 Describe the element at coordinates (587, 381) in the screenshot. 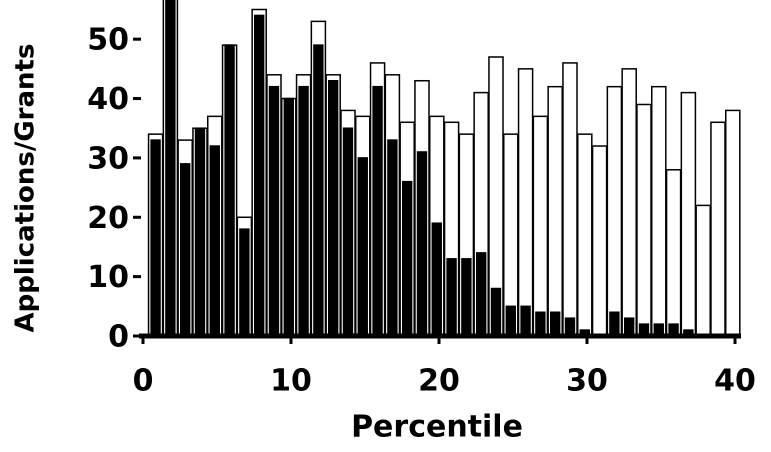

I see `x-tick-label: 30` at that location.